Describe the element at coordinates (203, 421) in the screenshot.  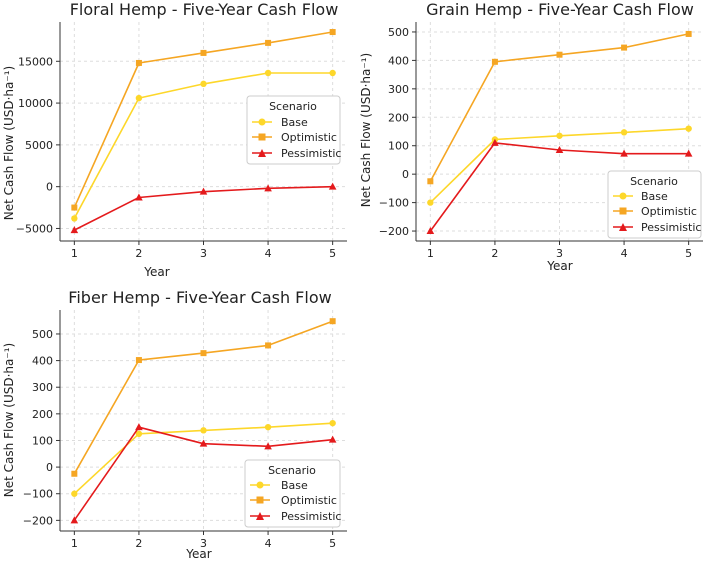
I see `series-group` at that location.